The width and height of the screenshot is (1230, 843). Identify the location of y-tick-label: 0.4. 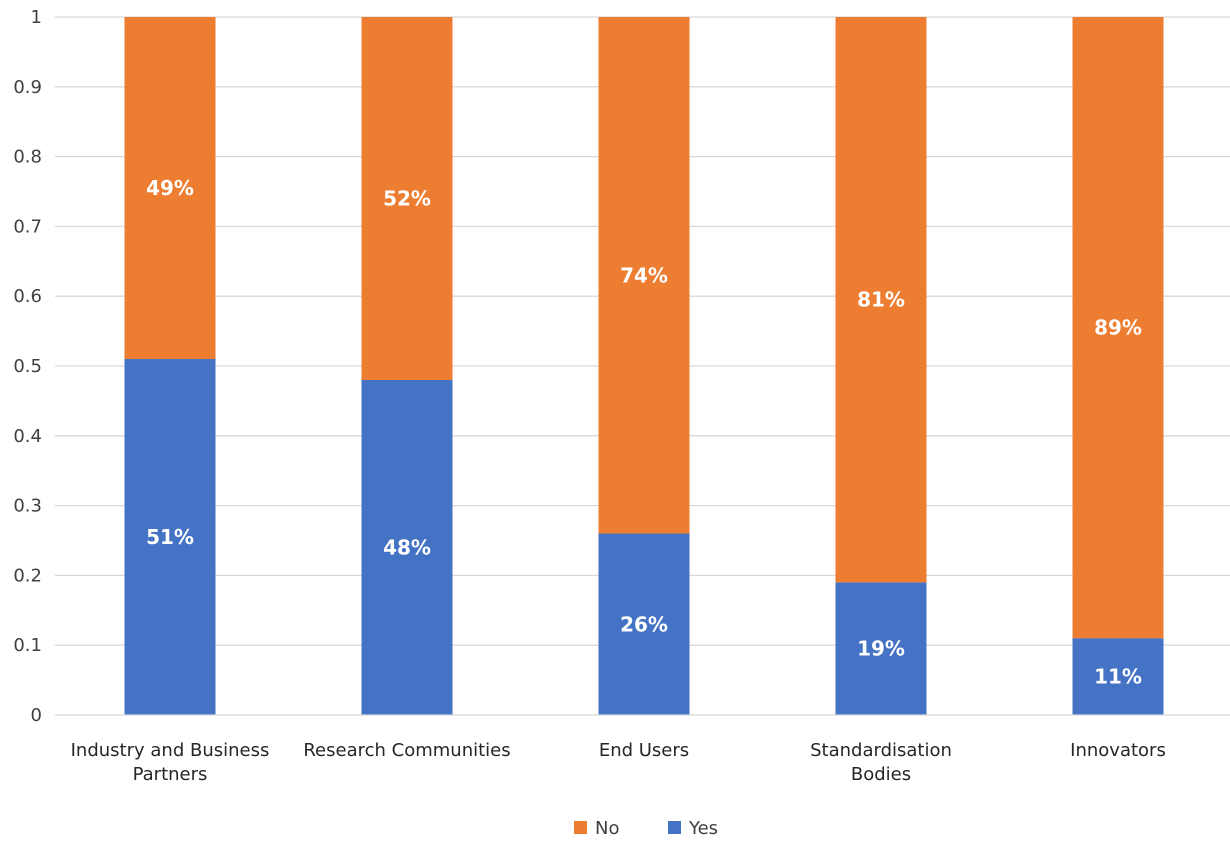
(27, 436).